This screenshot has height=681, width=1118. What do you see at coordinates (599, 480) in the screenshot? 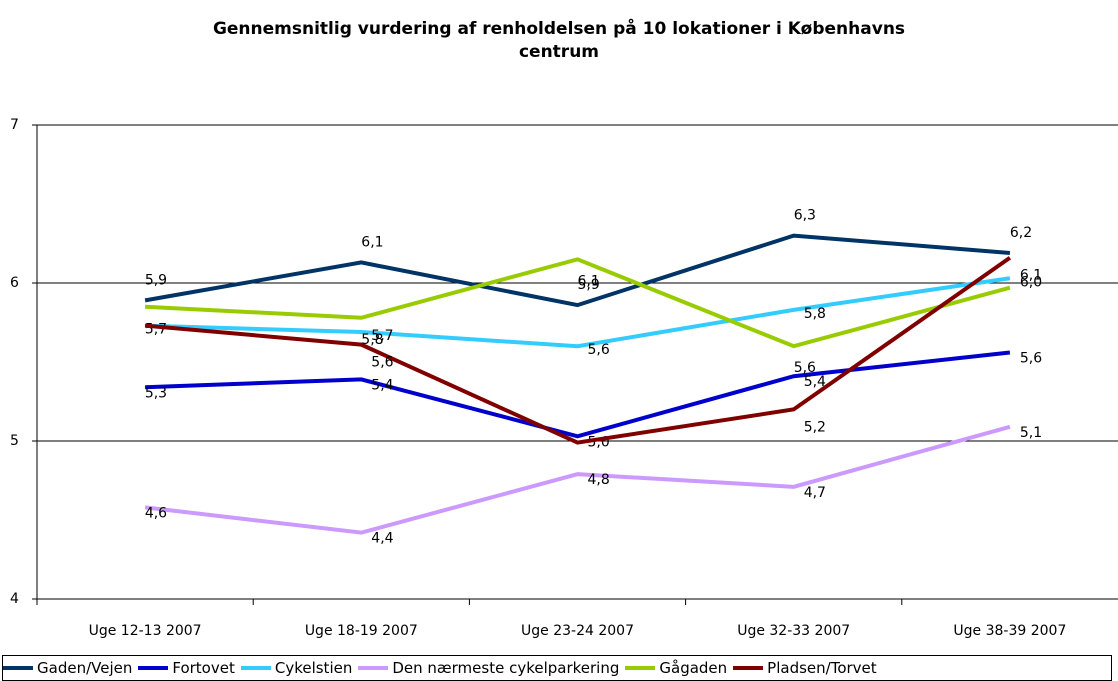
I see `data-label: 4,8` at bounding box center [599, 480].